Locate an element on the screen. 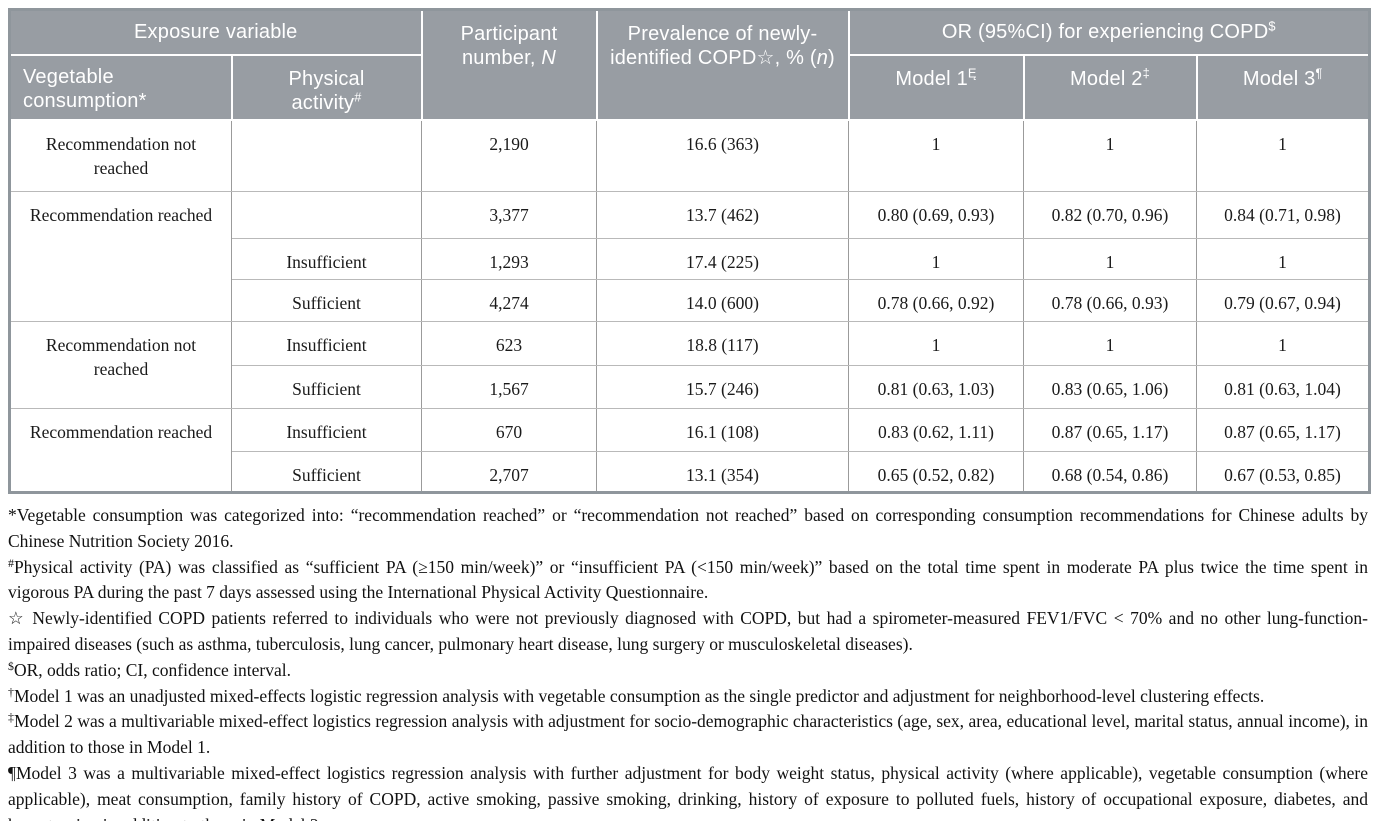 Image resolution: width=1375 pixels, height=821 pixels. cell-prevalence: 17.4 (225) is located at coordinates (722, 259).